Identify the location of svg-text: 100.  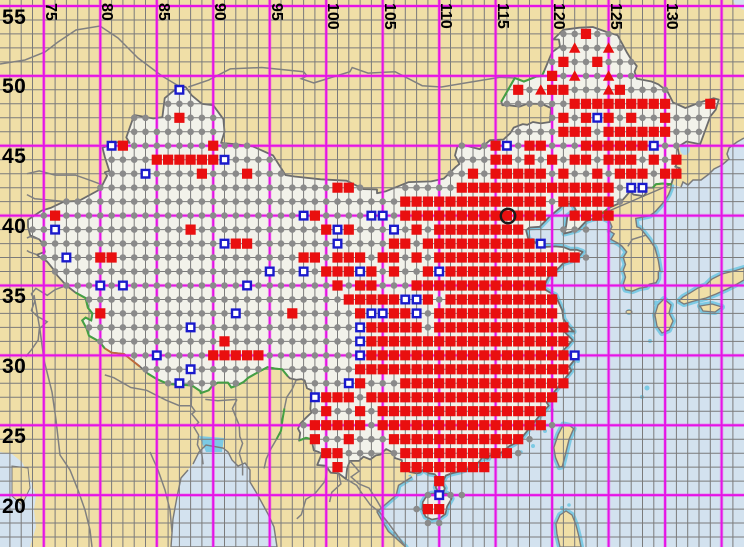
(332, 16).